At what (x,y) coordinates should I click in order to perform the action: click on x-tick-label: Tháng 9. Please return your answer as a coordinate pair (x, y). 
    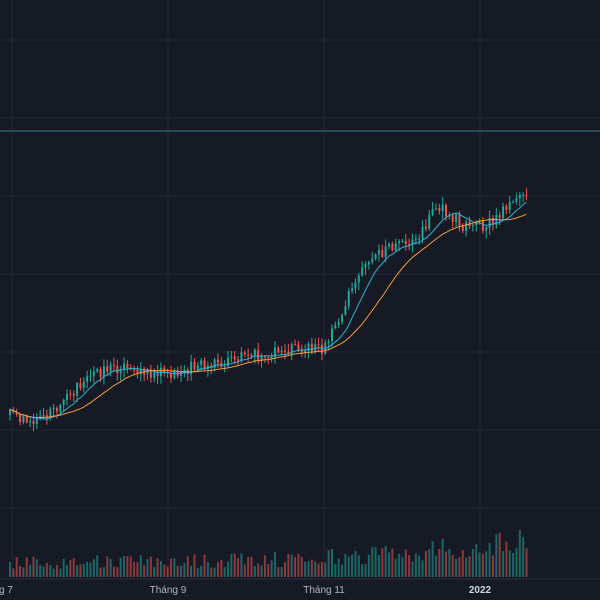
    Looking at the image, I should click on (168, 590).